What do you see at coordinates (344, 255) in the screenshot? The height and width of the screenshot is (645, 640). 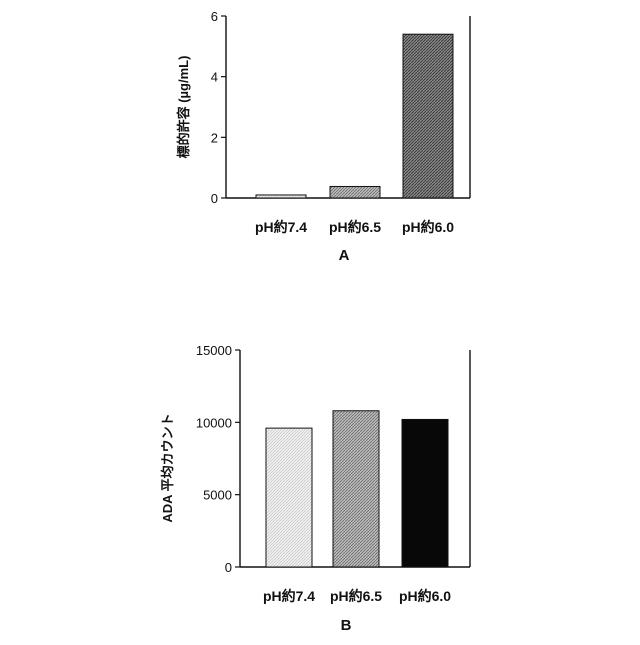 I see `panel-a-label: A` at bounding box center [344, 255].